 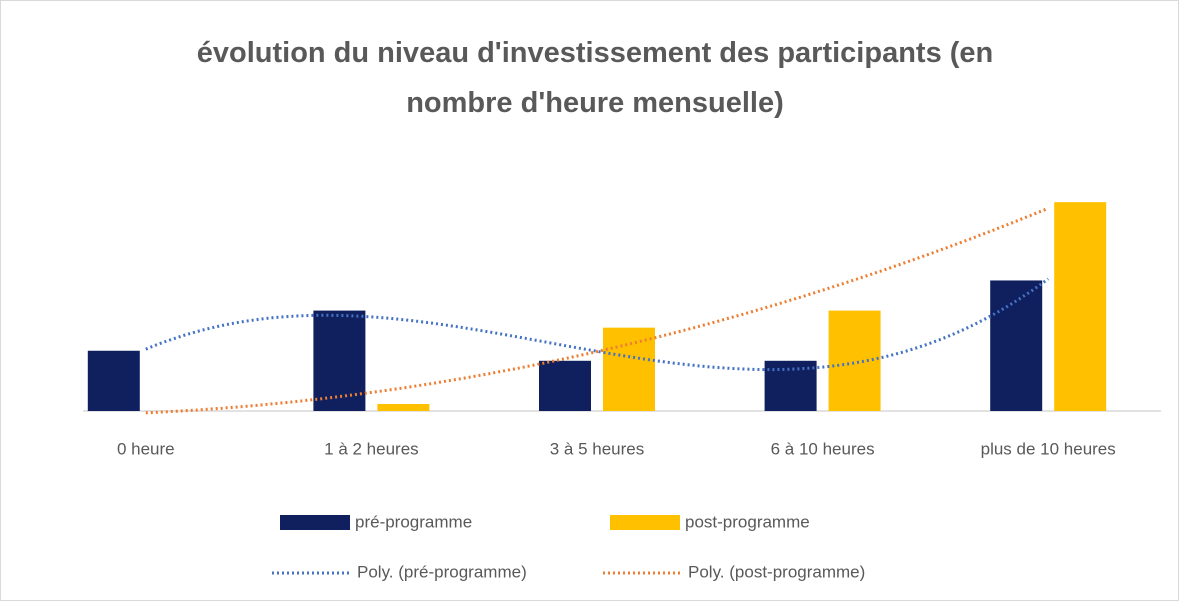 What do you see at coordinates (823, 448) in the screenshot?
I see `x-tick-label: 6 à 10 heures` at bounding box center [823, 448].